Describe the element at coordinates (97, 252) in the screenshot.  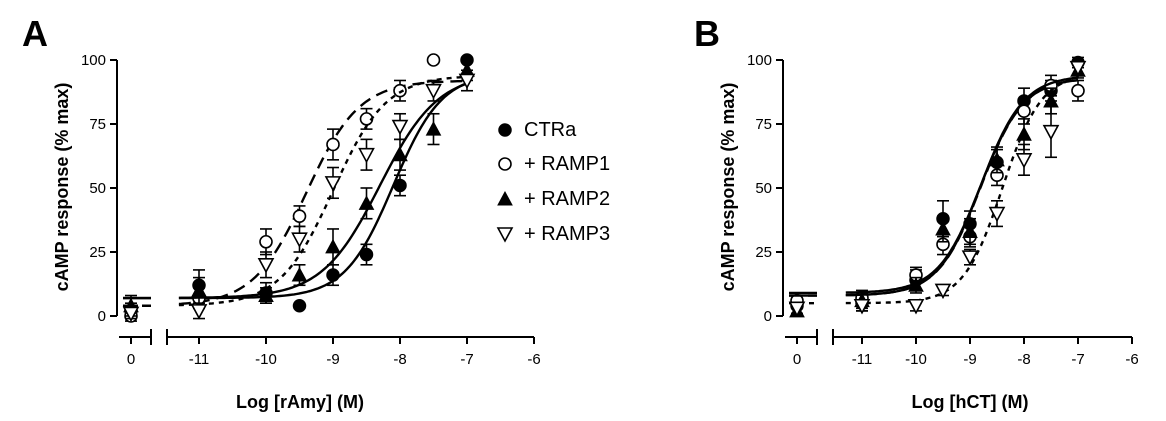
I see `panel-a-y-tick-label: 25` at that location.